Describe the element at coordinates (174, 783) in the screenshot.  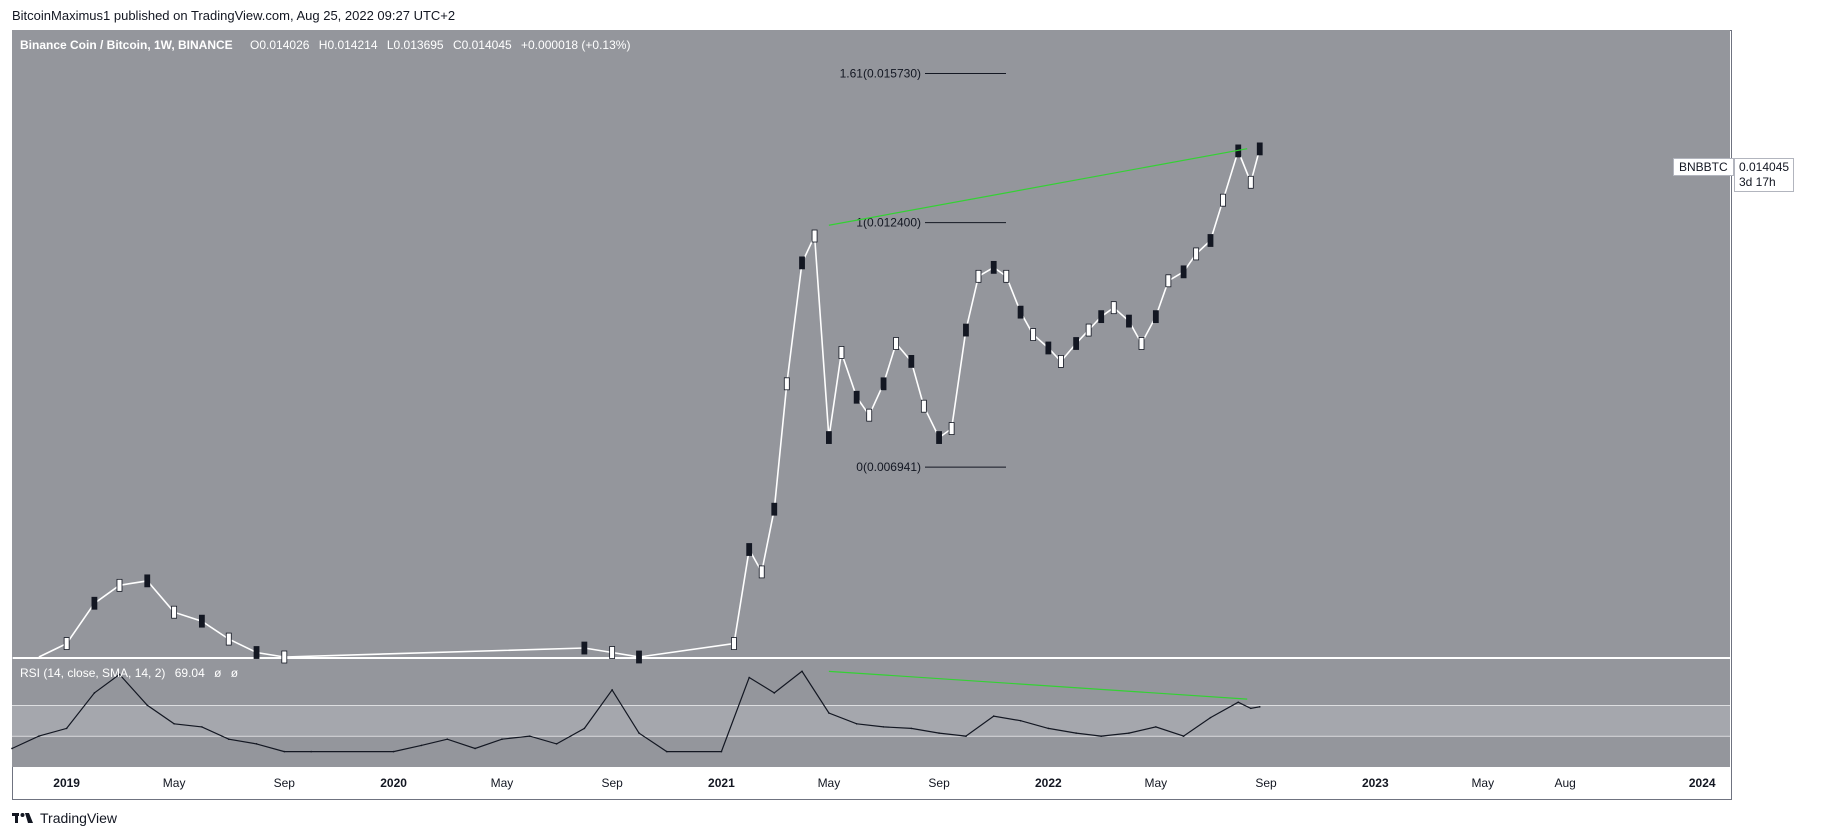
I see `x-tick-1: May` at that location.